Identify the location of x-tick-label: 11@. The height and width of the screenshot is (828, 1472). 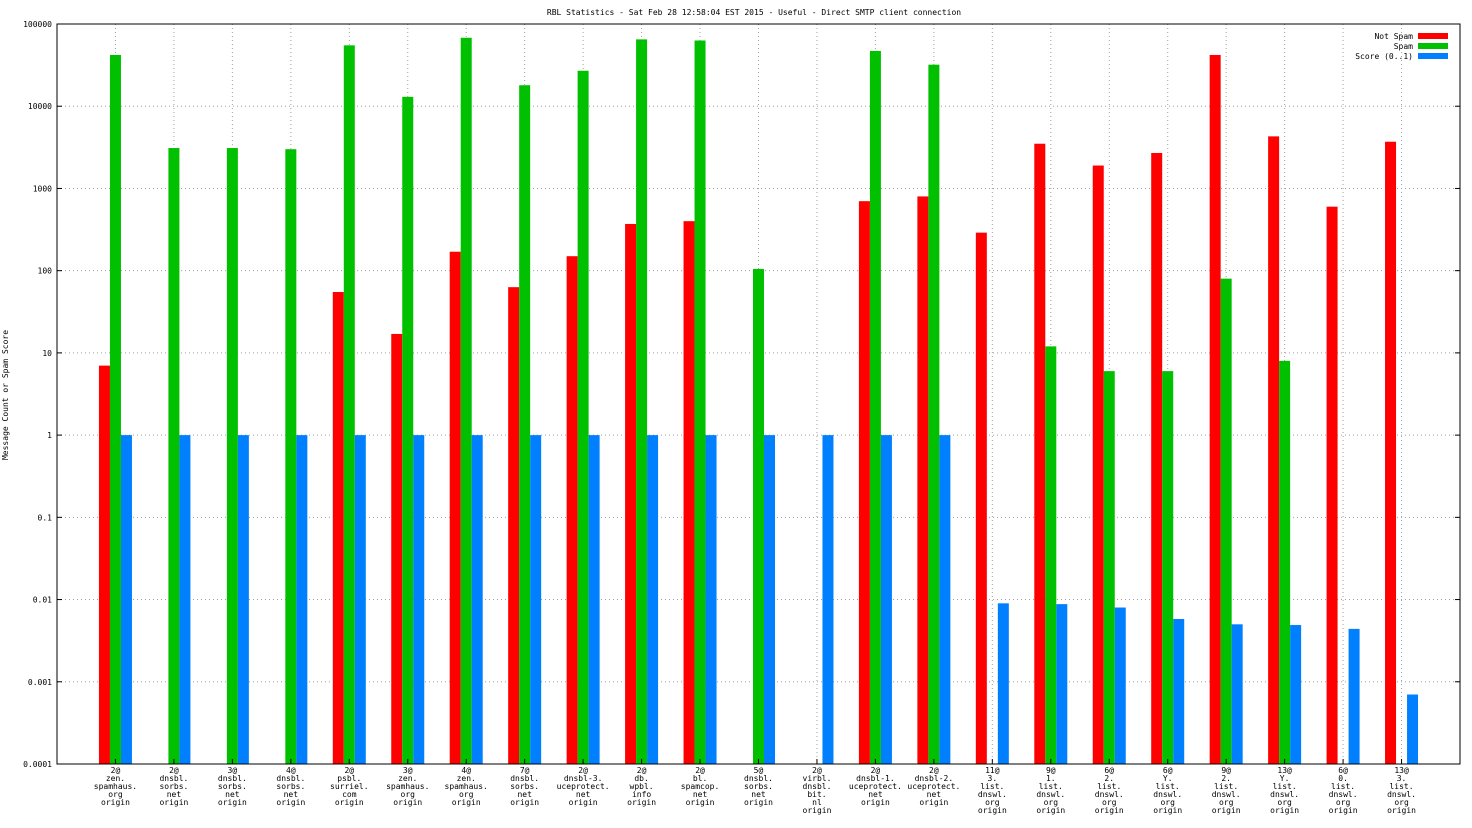
(992, 770).